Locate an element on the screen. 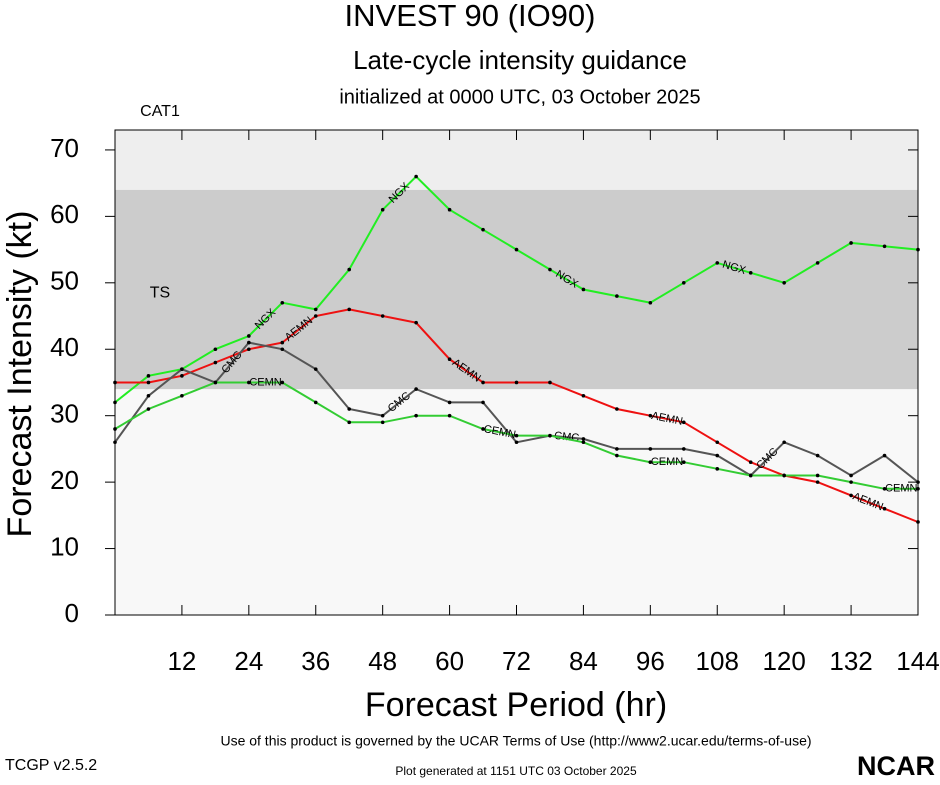 This screenshot has width=940, height=785. chart-title: INVEST 90 (IO90) is located at coordinates (470, 16).